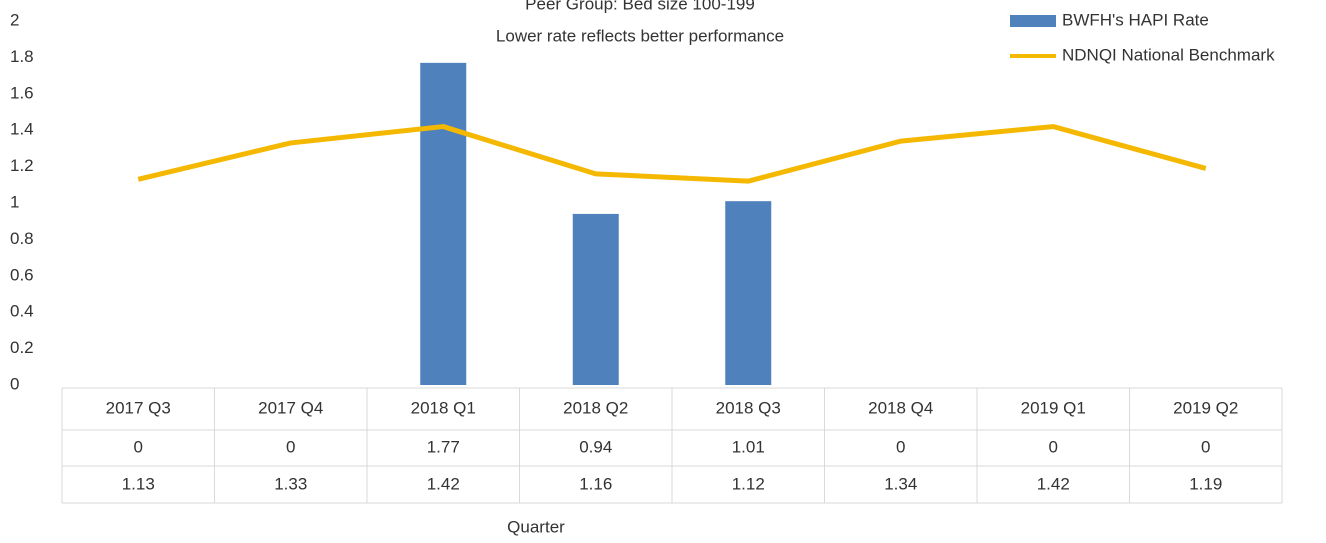  I want to click on x-tick-label: 2017 Q4, so click(290, 407).